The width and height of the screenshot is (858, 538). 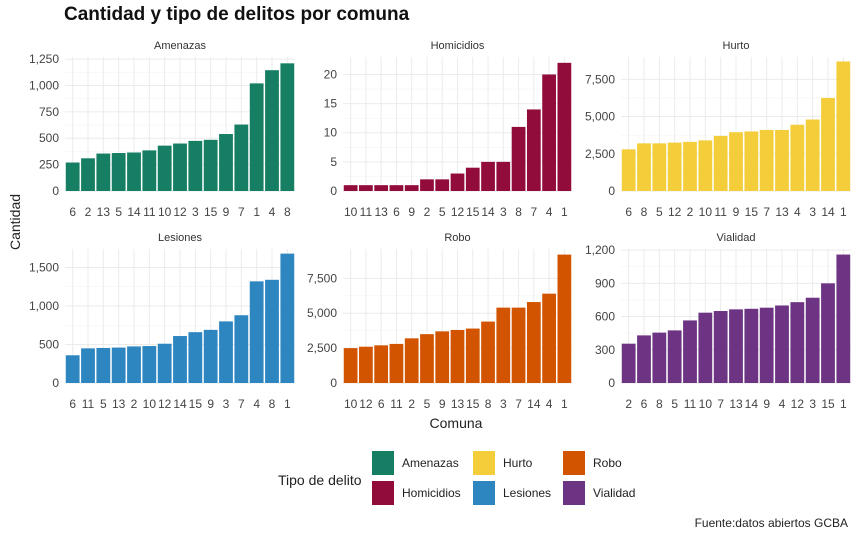 What do you see at coordinates (564, 404) in the screenshot?
I see `x-tick-label: 1` at bounding box center [564, 404].